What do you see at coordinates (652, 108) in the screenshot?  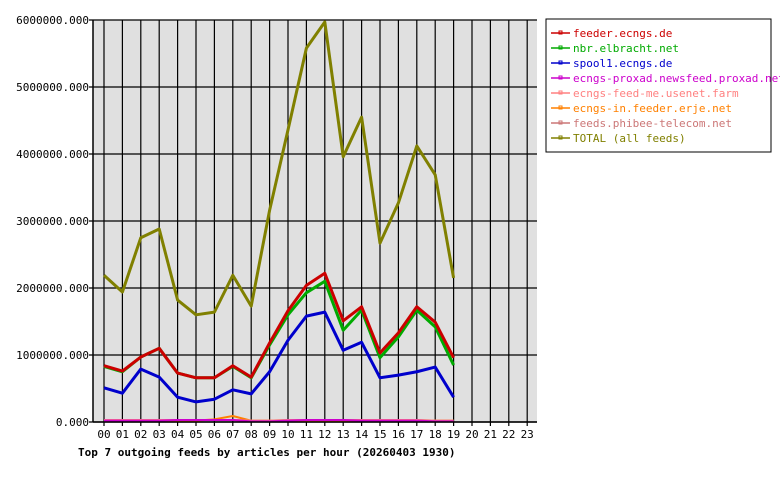 I see `legend-entry: ecngs-in.feeder.erje.net` at bounding box center [652, 108].